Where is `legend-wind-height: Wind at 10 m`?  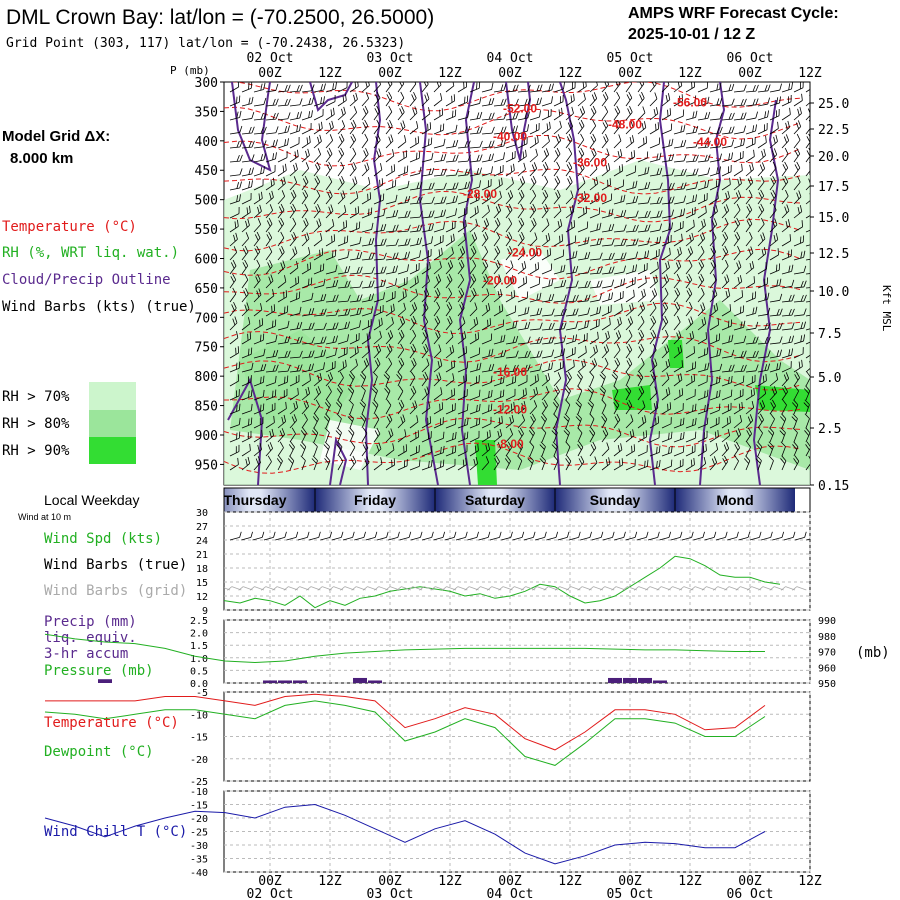 legend-wind-height: Wind at 10 m is located at coordinates (44, 517).